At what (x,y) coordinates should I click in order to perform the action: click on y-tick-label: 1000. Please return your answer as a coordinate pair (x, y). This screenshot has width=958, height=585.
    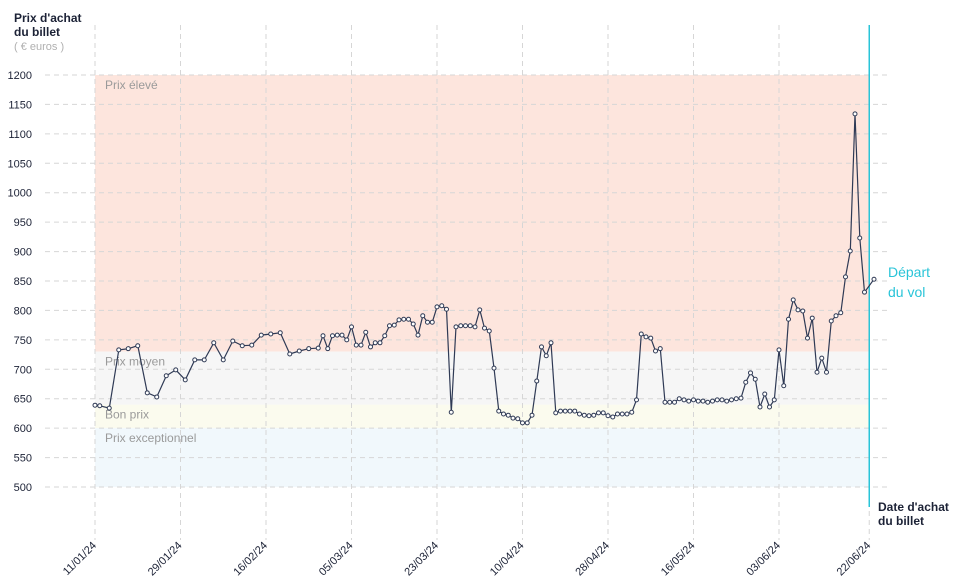
    Looking at the image, I should click on (20, 194).